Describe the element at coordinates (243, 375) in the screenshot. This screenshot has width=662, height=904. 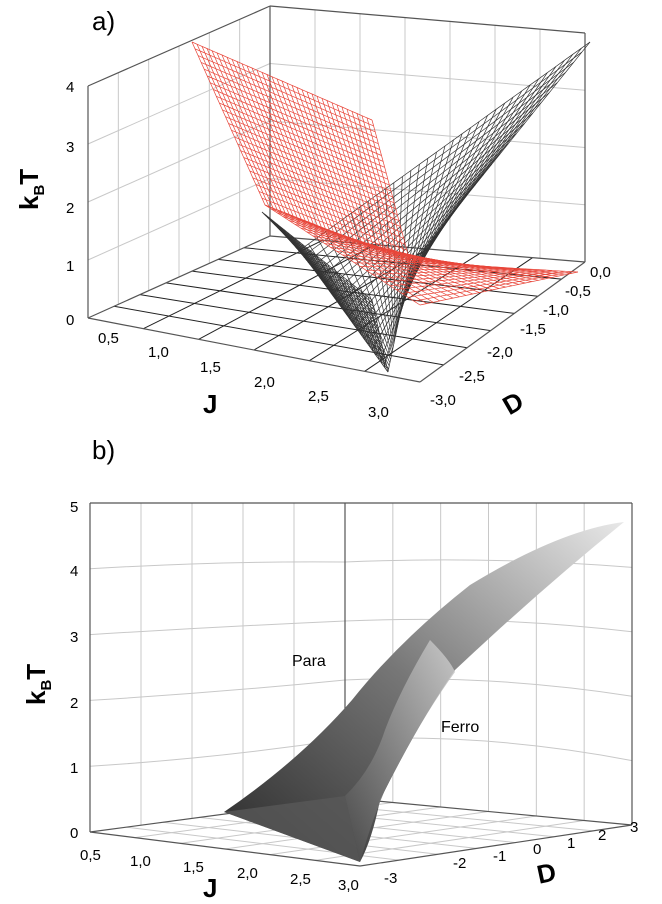
I see `panel-a-j-ticks: 0,5 1,0 1,5 2,0 2,5 3,0` at that location.